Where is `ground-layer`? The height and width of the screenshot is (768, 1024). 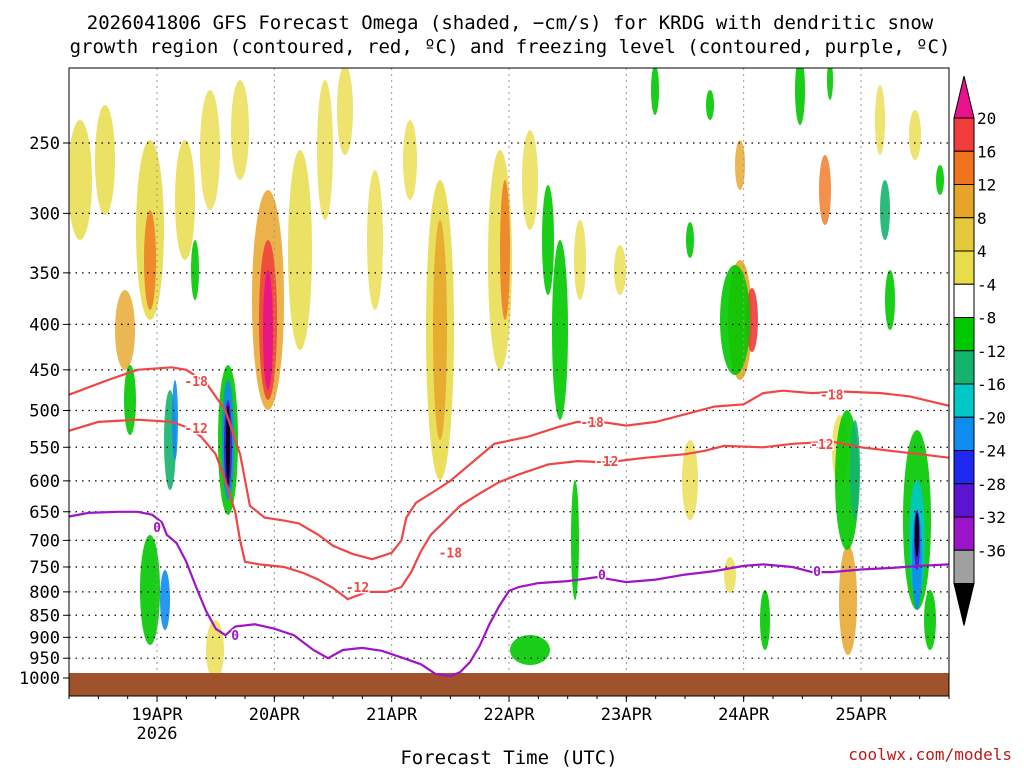
ground-layer is located at coordinates (509, 684).